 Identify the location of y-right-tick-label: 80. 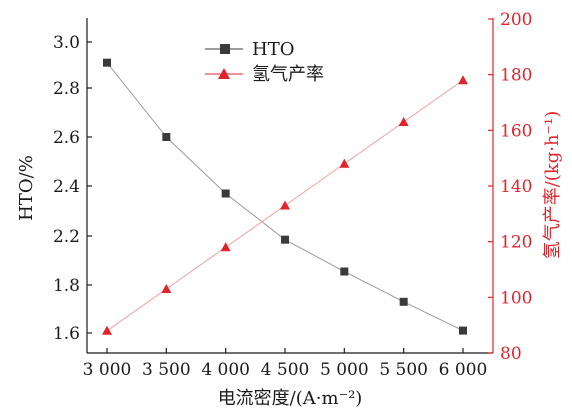
(511, 354).